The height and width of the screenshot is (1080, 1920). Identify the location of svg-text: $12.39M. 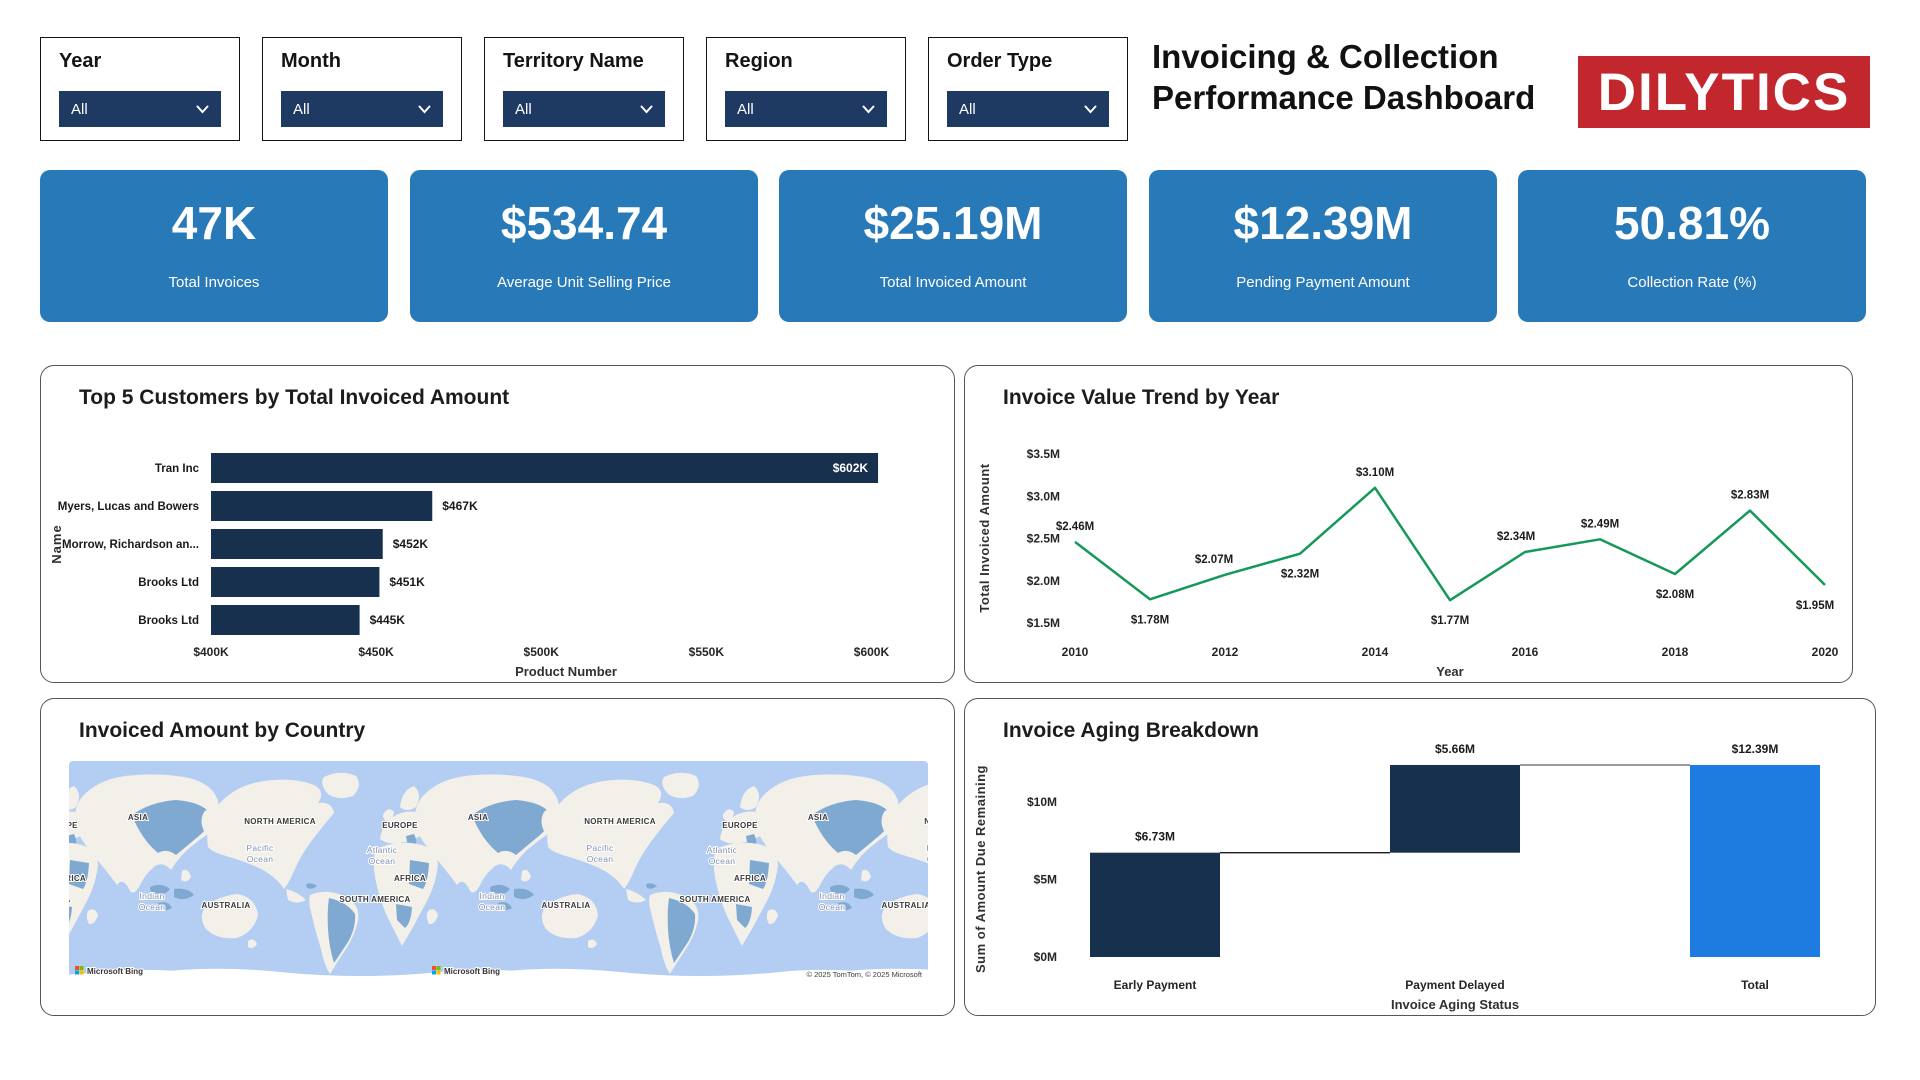
(1755, 749).